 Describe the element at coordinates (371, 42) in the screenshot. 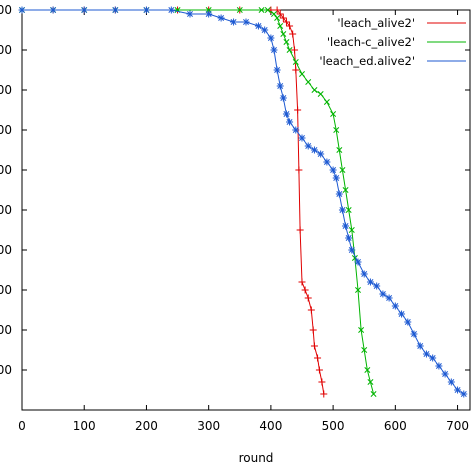

I see `legend-label: 'leach-c_alive2'` at that location.